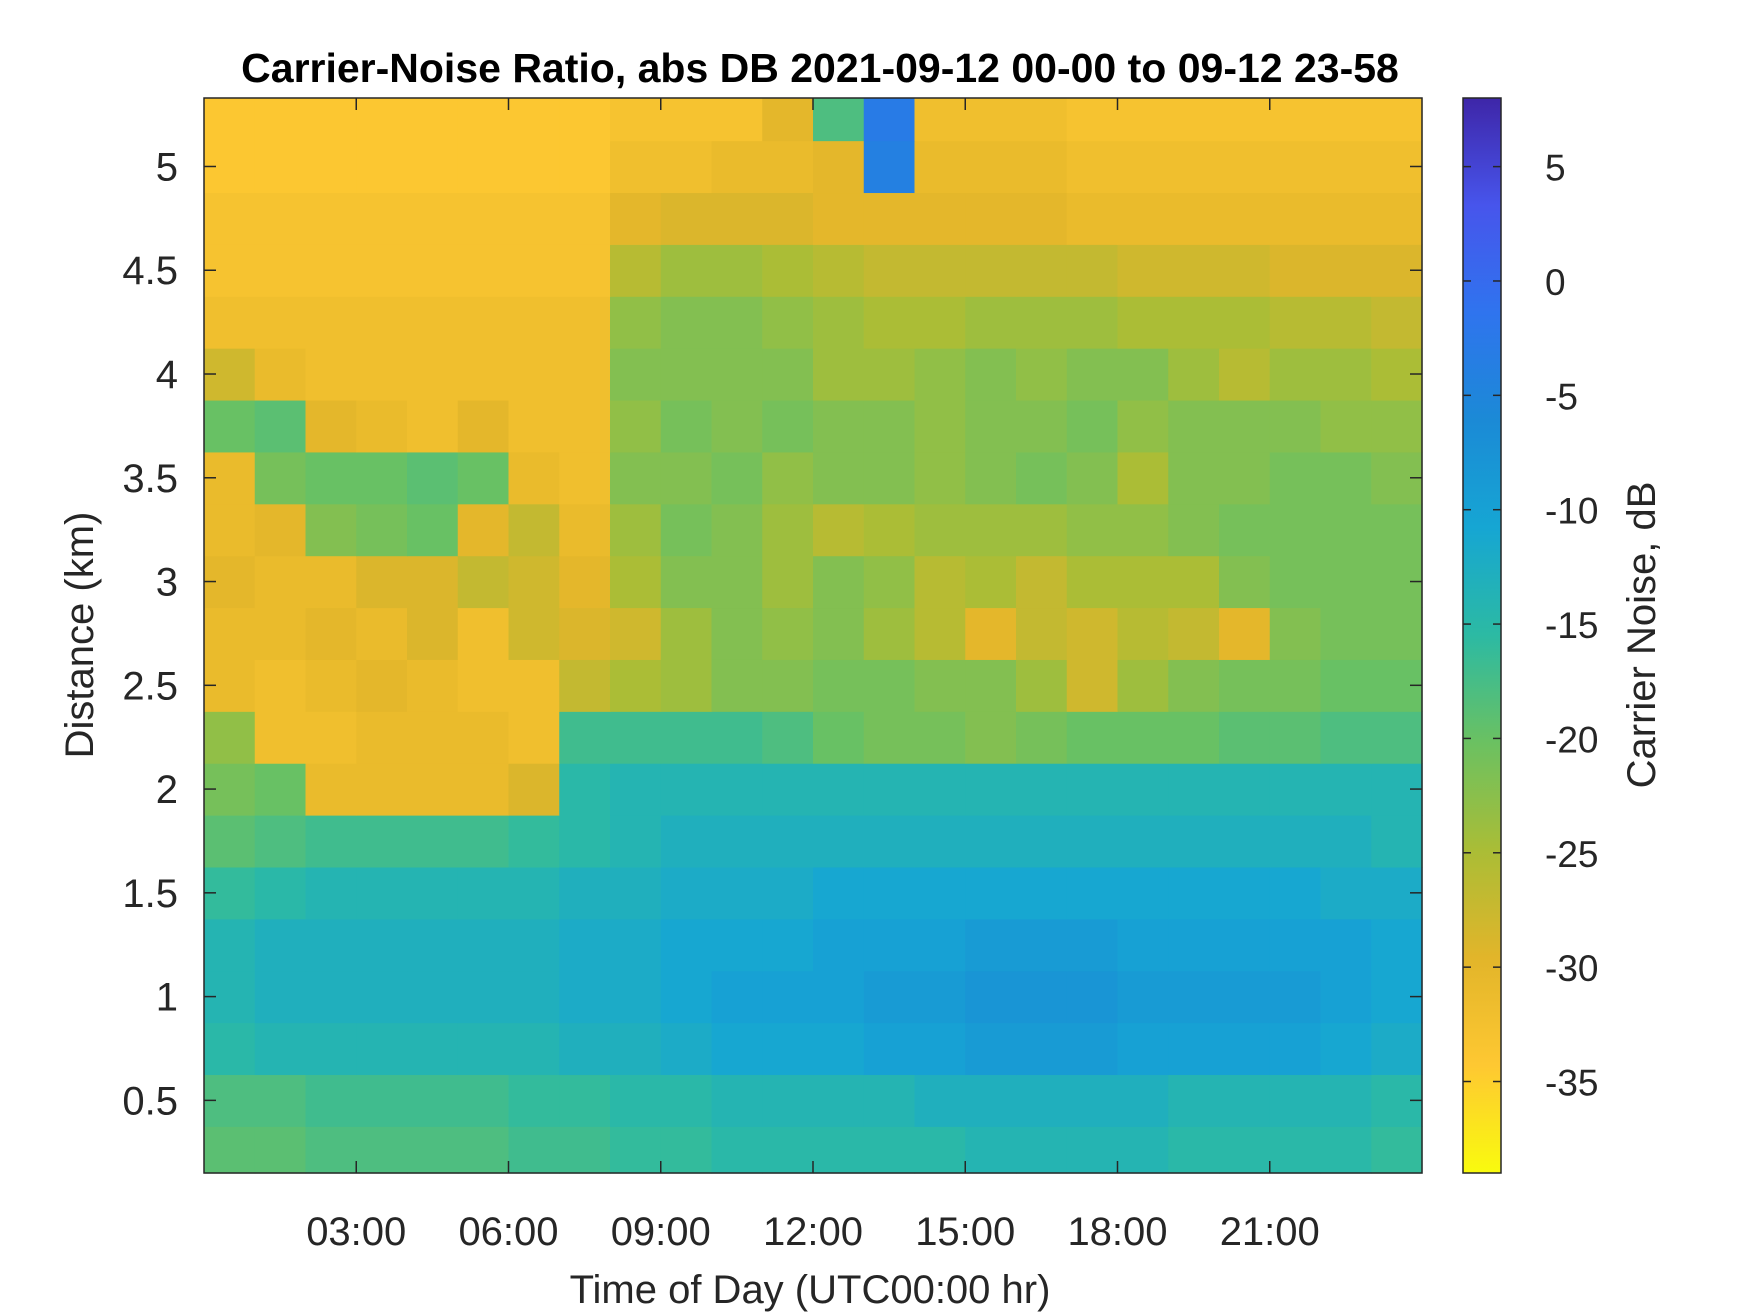 Image resolution: width=1750 pixels, height=1313 pixels. What do you see at coordinates (167, 167) in the screenshot?
I see `y-tick-label: 5` at bounding box center [167, 167].